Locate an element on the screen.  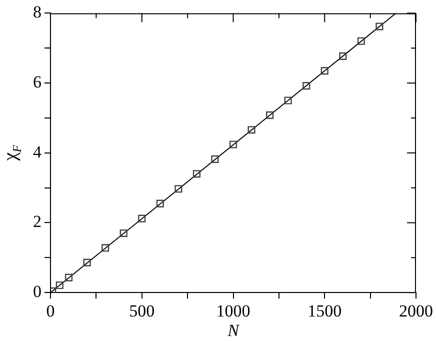
y-axis-title: χF is located at coordinates (12, 153).